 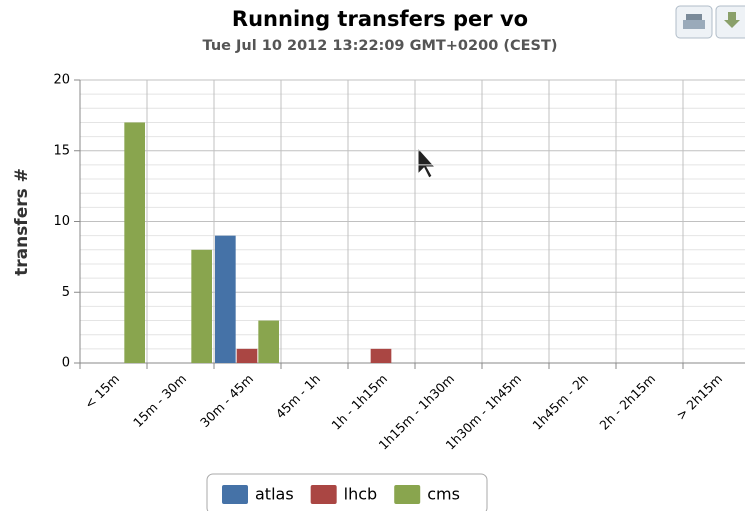 I want to click on y-tick-label: 0, so click(x=66, y=363).